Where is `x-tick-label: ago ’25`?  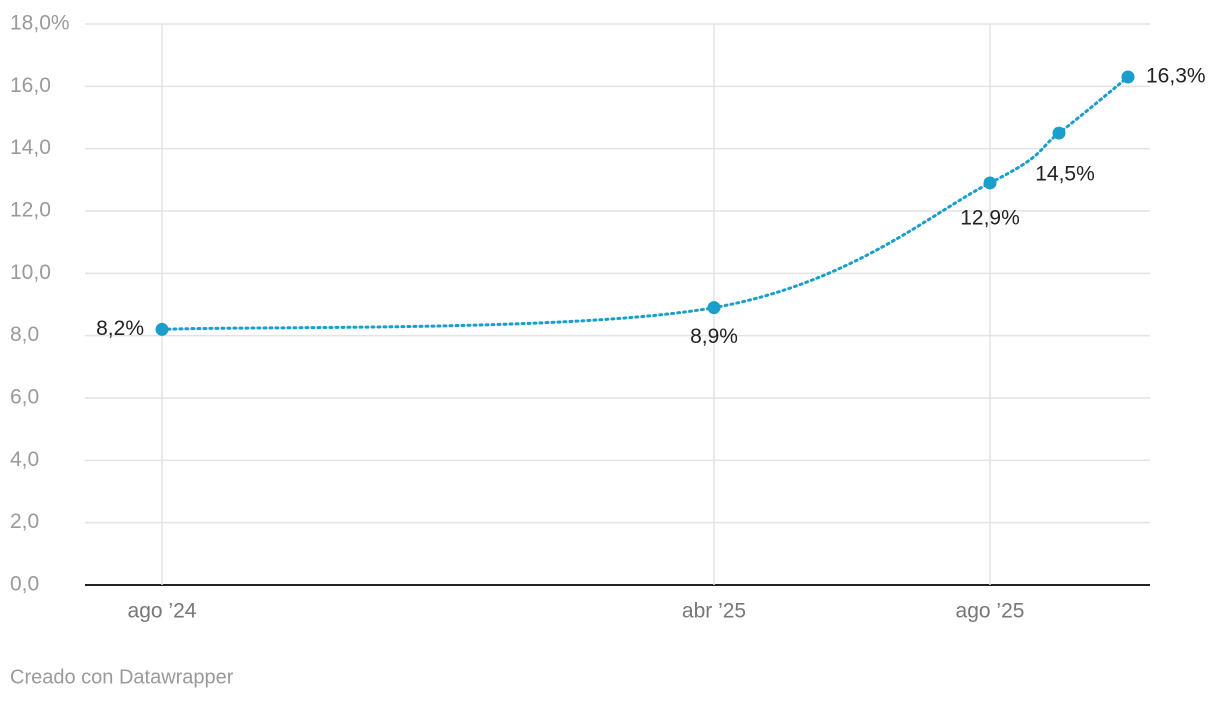
x-tick-label: ago ’25 is located at coordinates (990, 611).